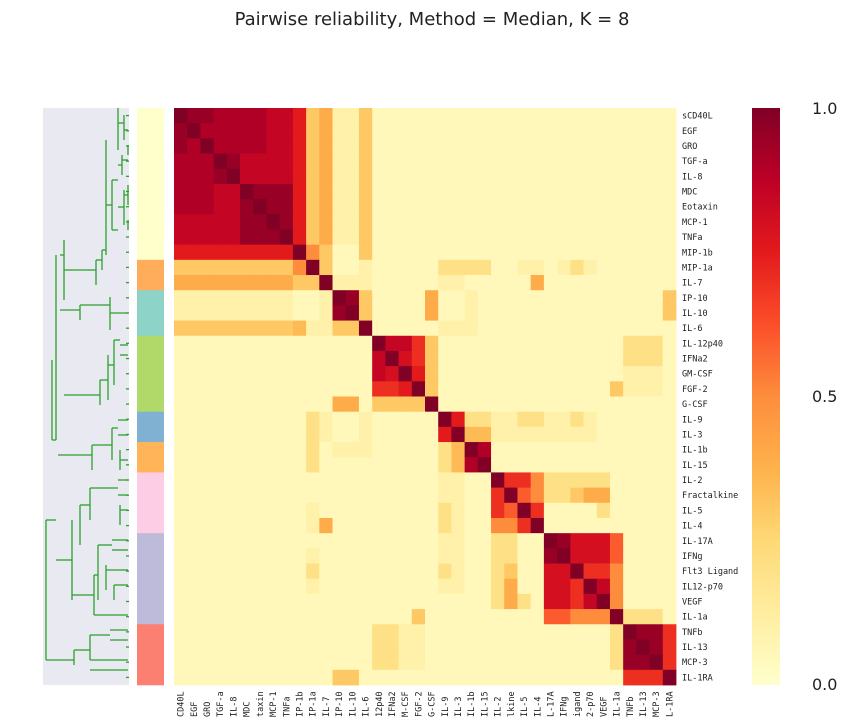 This screenshot has height=720, width=864. I want to click on column-label: GRO, so click(208, 709).